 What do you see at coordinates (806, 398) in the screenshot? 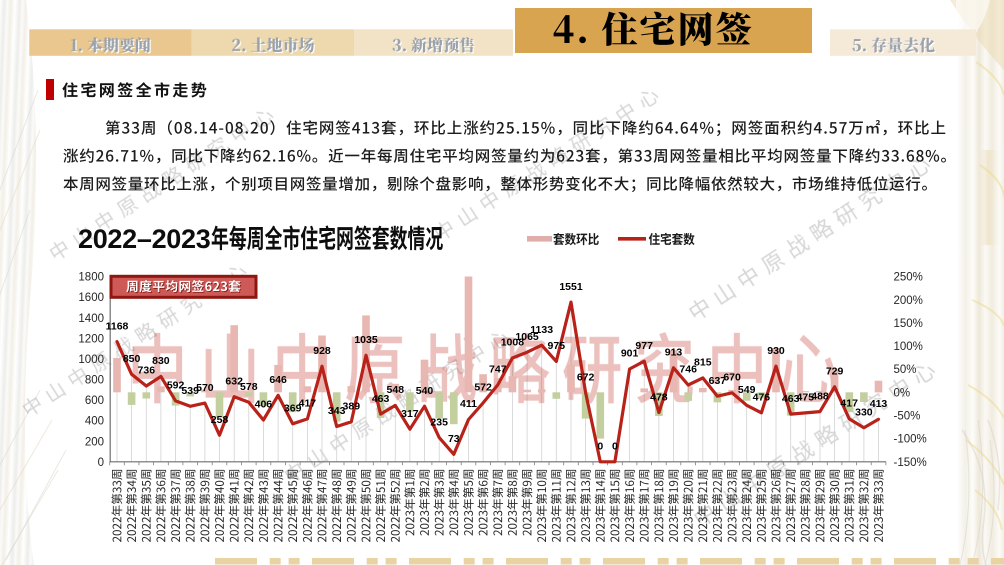
I see `svg-text: 475` at bounding box center [806, 398].